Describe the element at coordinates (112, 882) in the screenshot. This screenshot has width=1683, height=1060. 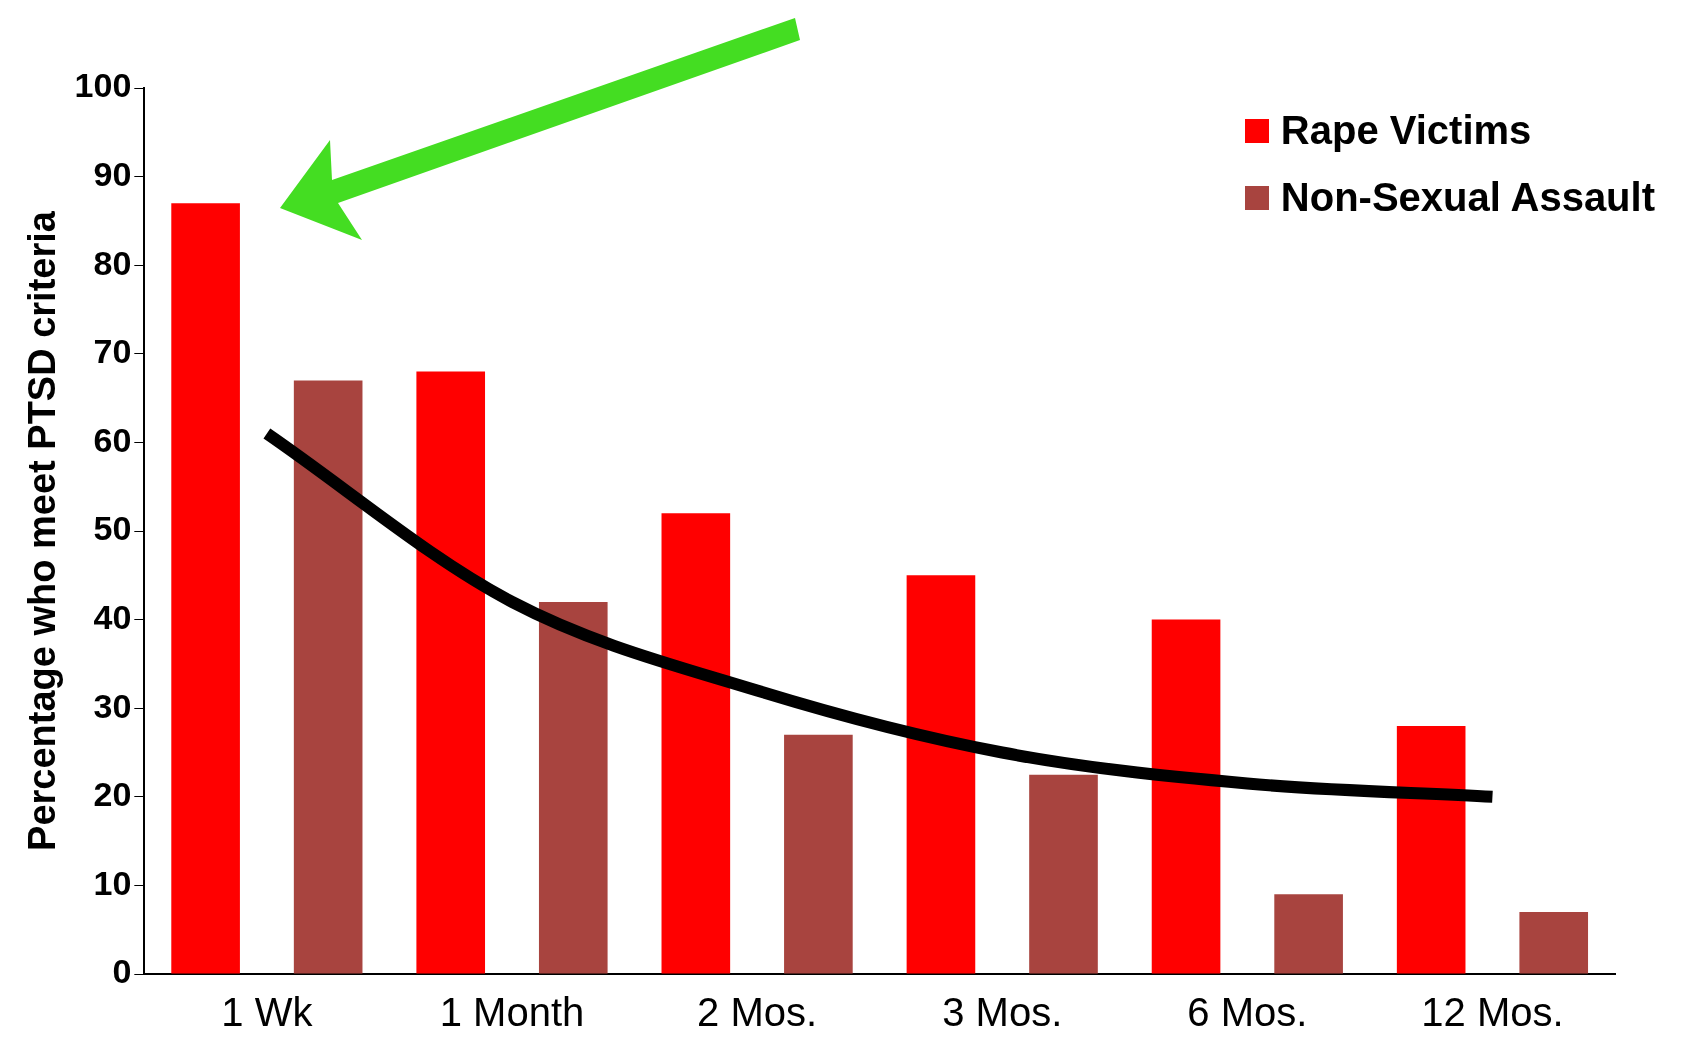
I see `y-tick-label: 10` at that location.